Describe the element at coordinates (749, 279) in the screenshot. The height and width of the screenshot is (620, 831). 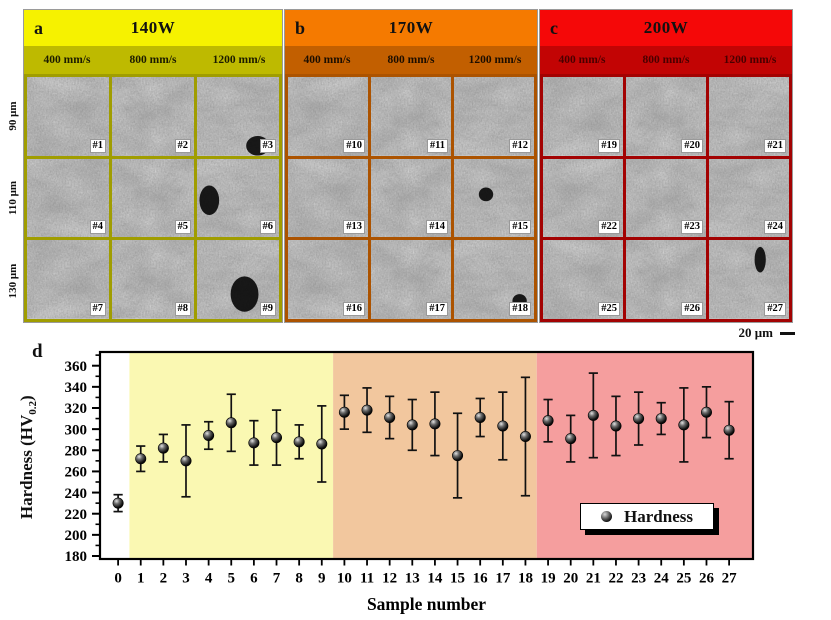
I see `micrograph-cell: #27` at that location.